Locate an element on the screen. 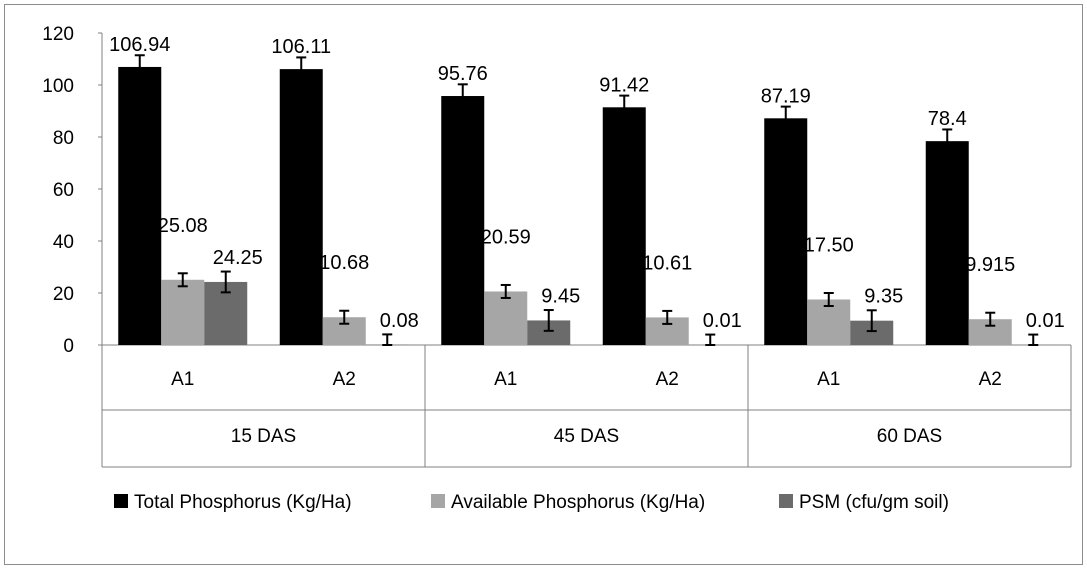 This screenshot has height=574, width=1087. y-tick-label: 80 is located at coordinates (63, 138).